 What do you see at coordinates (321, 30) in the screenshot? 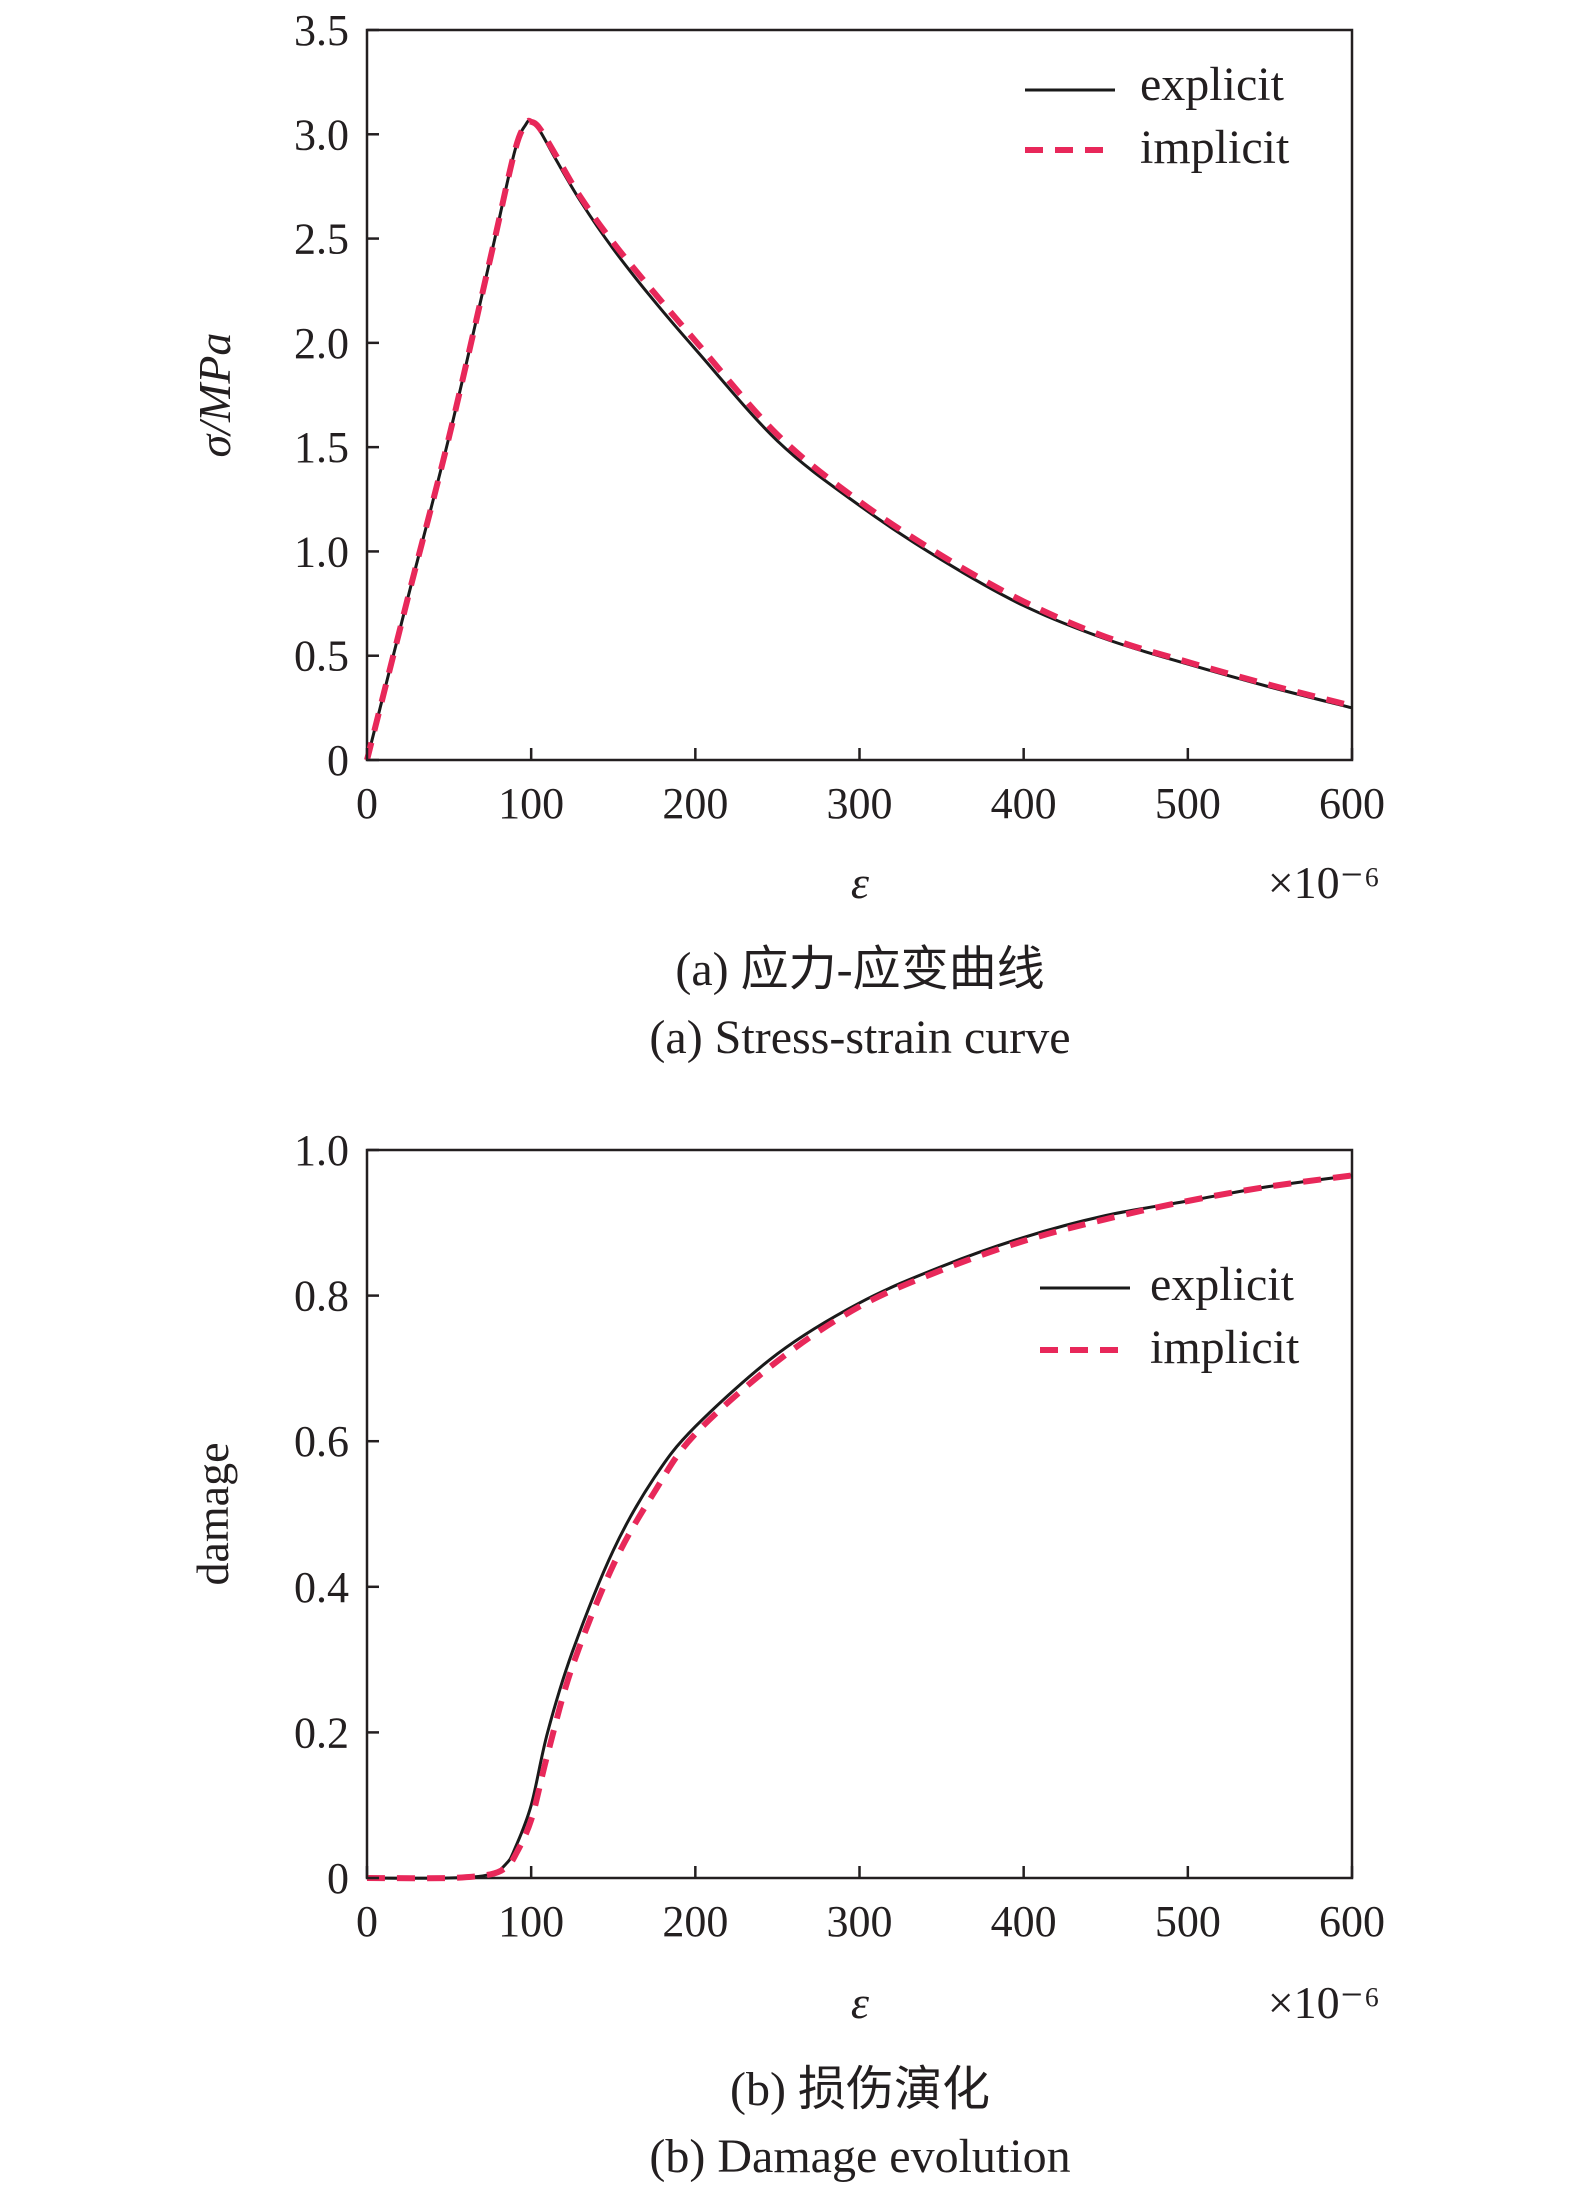
I see `y-tick-label: 3.5` at bounding box center [321, 30].